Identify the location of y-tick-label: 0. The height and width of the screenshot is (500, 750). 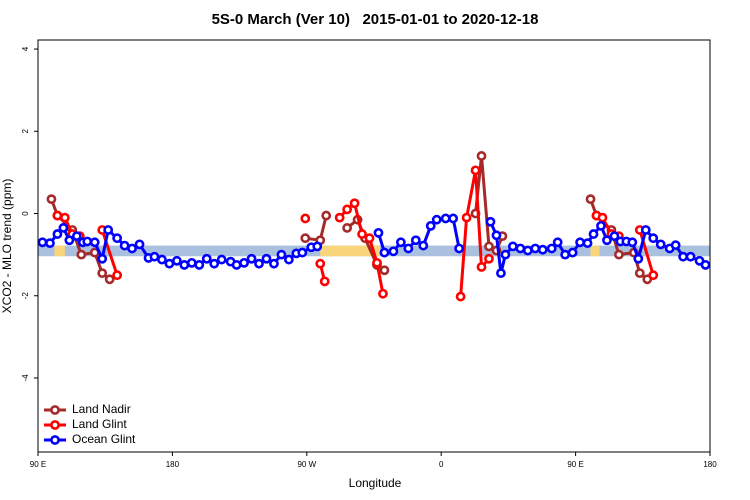
(25, 213).